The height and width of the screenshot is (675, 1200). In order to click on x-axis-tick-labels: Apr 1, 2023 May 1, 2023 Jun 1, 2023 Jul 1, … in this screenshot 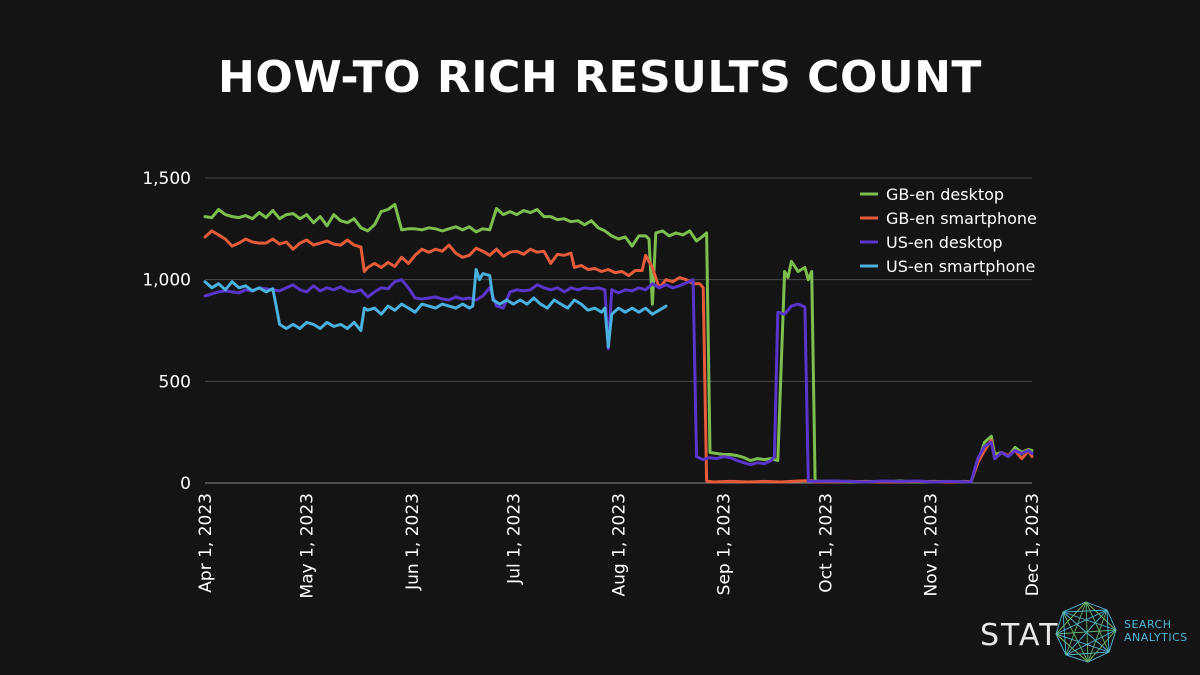, I will do `click(619, 545)`.